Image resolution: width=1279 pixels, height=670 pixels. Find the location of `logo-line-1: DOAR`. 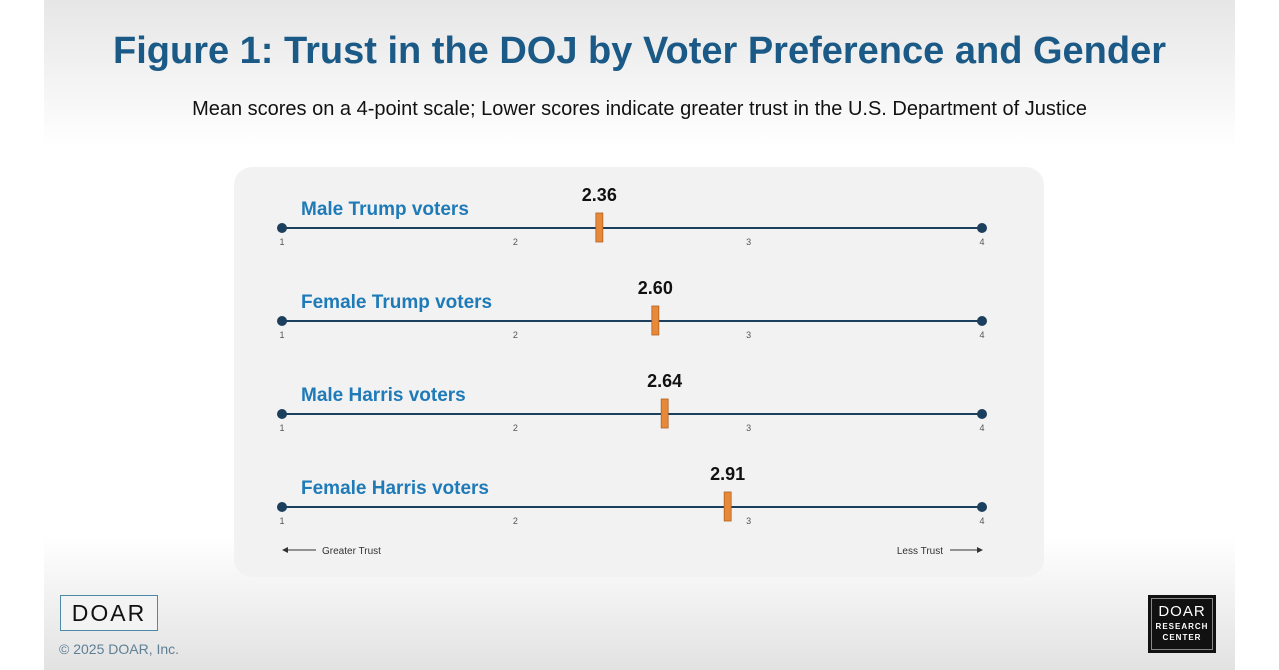

logo-line-1: DOAR is located at coordinates (1182, 611).